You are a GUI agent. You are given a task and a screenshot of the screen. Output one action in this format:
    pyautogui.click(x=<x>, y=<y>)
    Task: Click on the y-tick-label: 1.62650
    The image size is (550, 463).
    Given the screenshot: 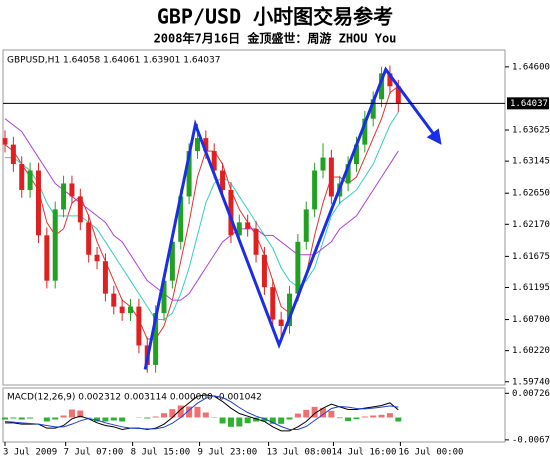 What is the action you would take?
    pyautogui.click(x=531, y=194)
    